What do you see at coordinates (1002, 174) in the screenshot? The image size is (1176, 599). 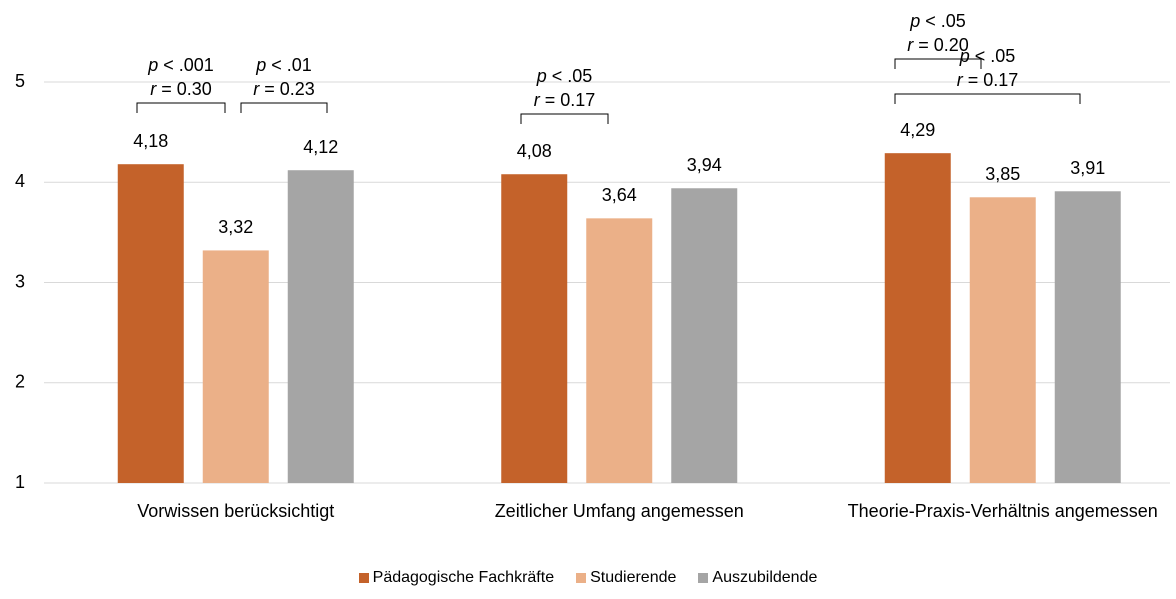 I see `value-label: 3,85` at bounding box center [1002, 174].